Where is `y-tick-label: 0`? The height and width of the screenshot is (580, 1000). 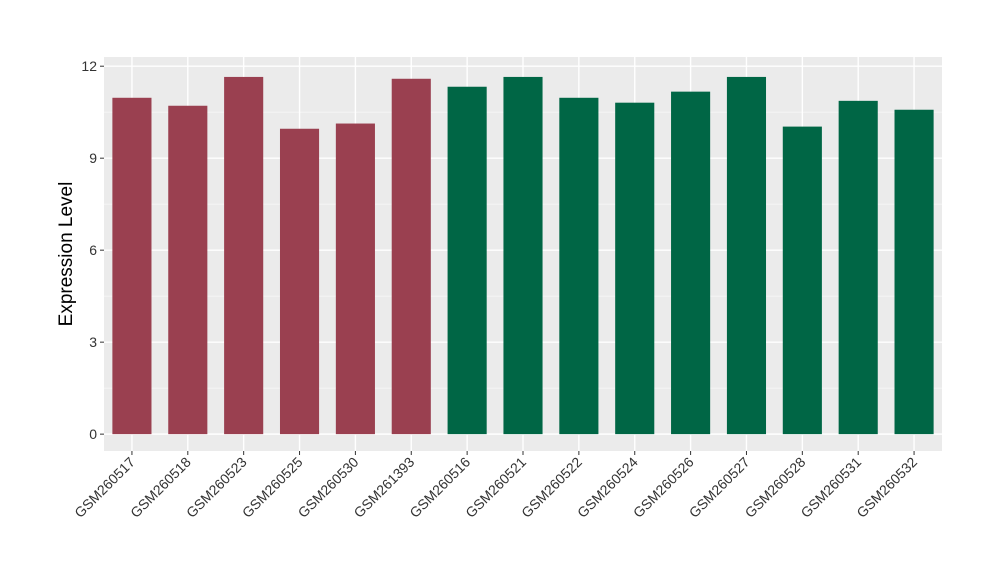 y-tick-label: 0 is located at coordinates (93, 434).